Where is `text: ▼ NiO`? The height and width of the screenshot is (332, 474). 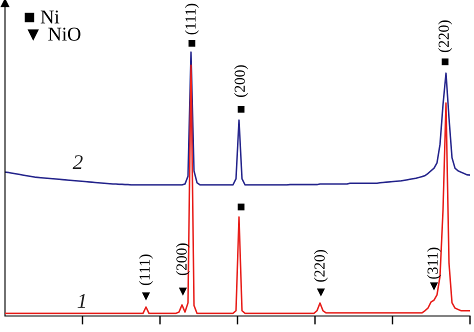
text: ▼ NiO is located at coordinates (54, 34).